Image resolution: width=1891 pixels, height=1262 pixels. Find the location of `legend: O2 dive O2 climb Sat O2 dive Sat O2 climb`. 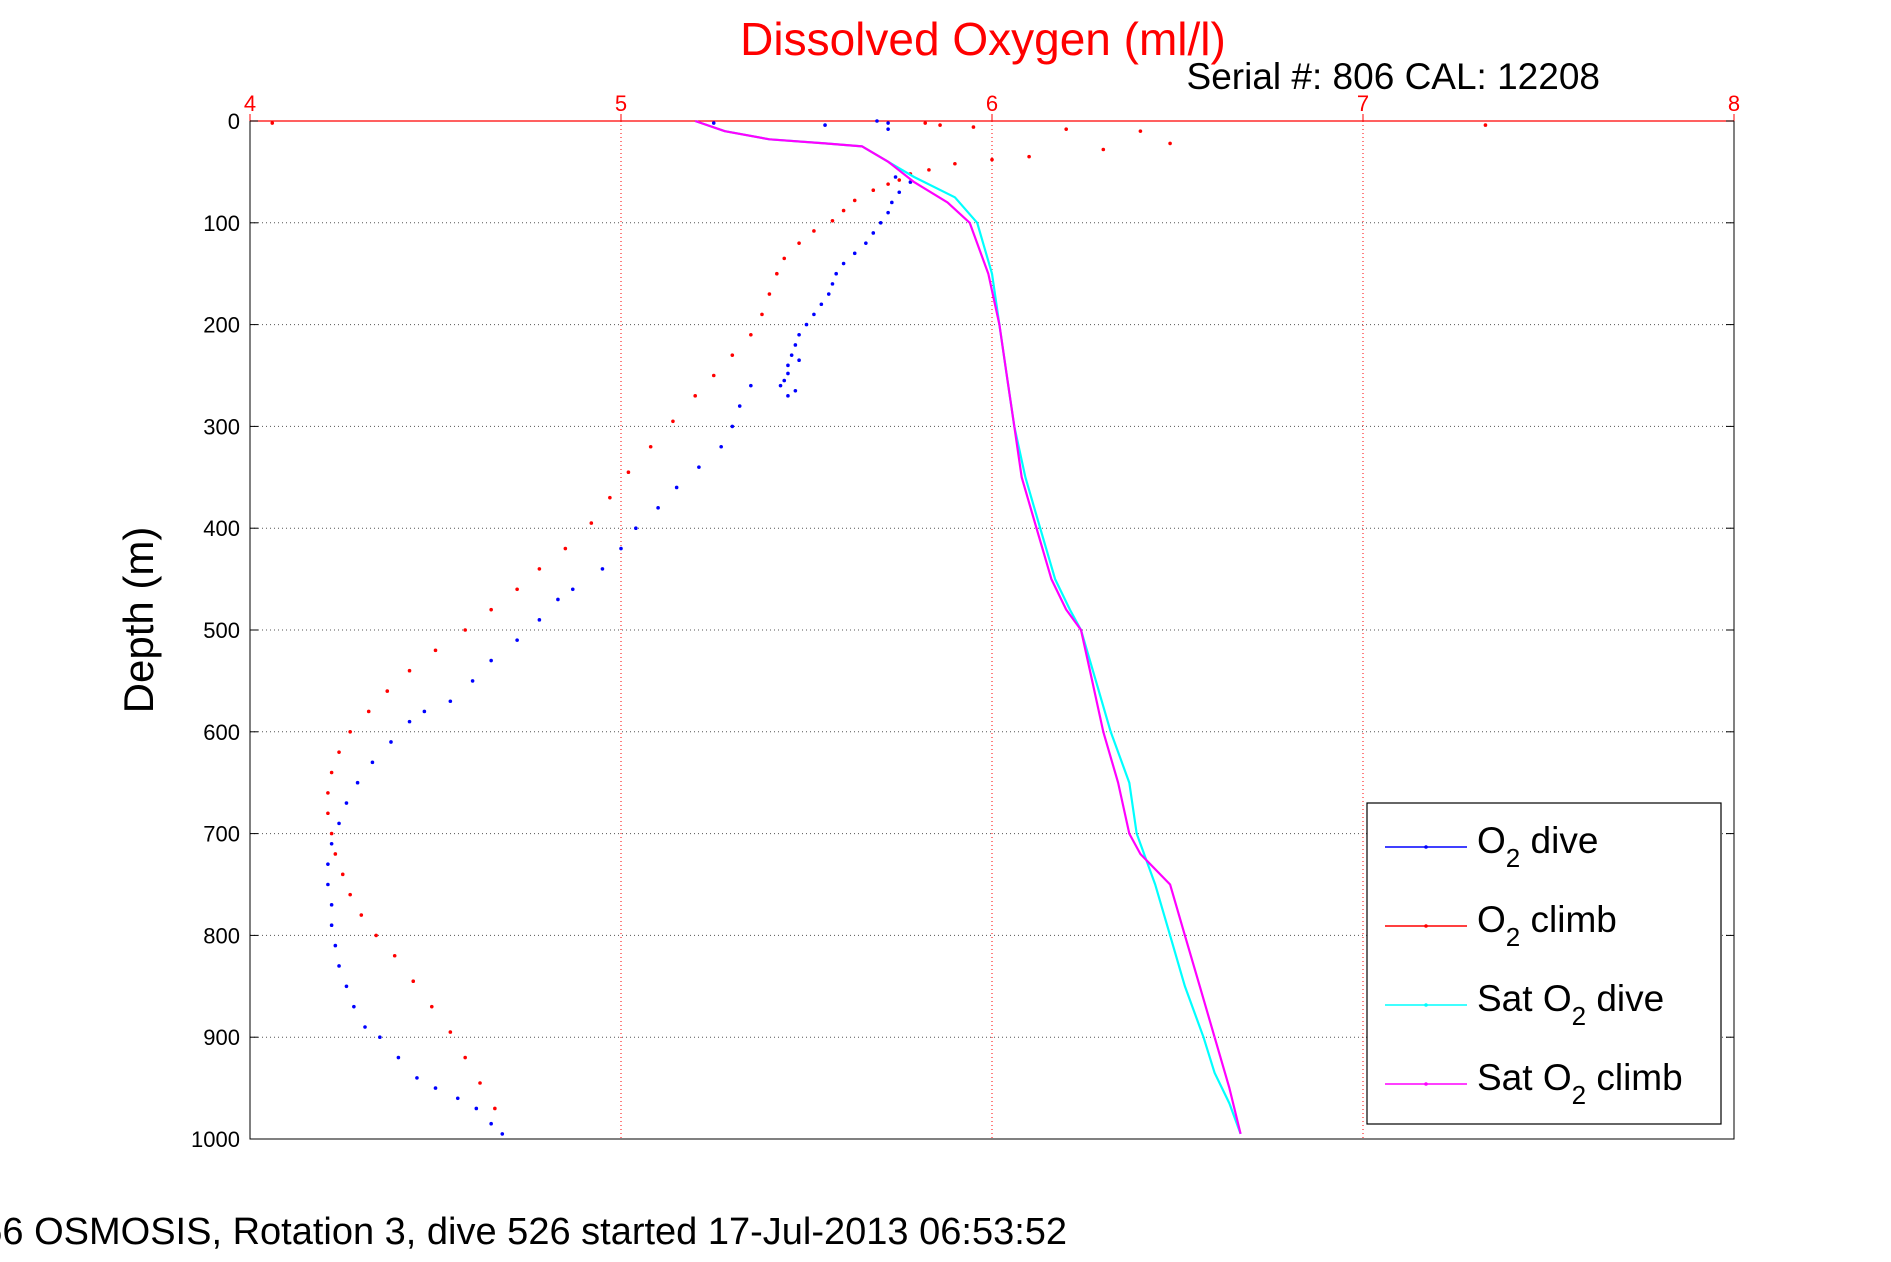

legend: O2 dive O2 climb Sat O2 dive Sat O2 climb is located at coordinates (1544, 963).